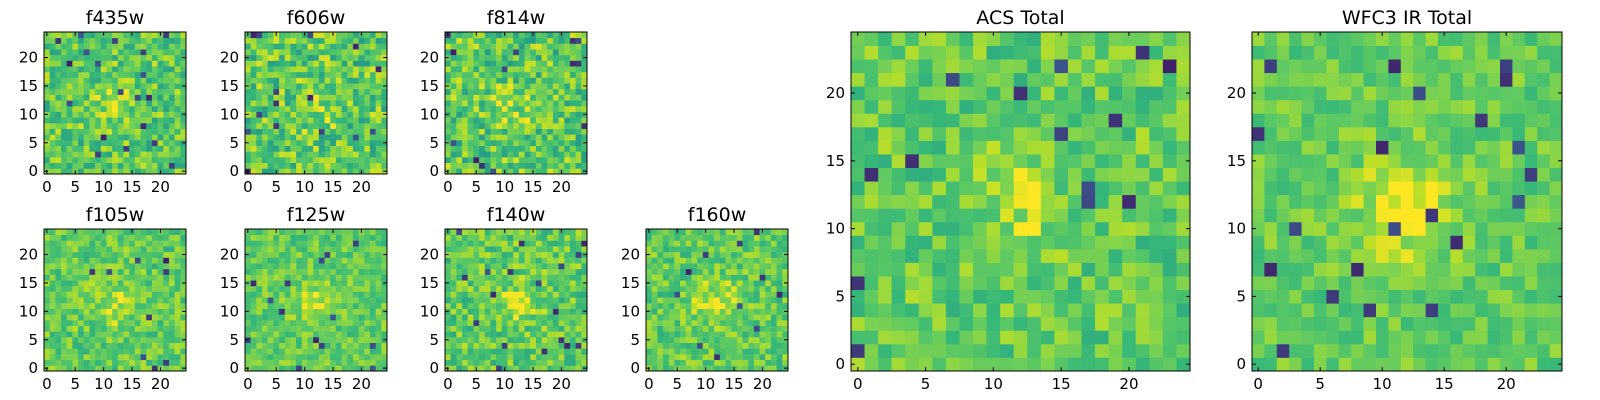  I want to click on x-tick-label: 20, so click(361, 187).